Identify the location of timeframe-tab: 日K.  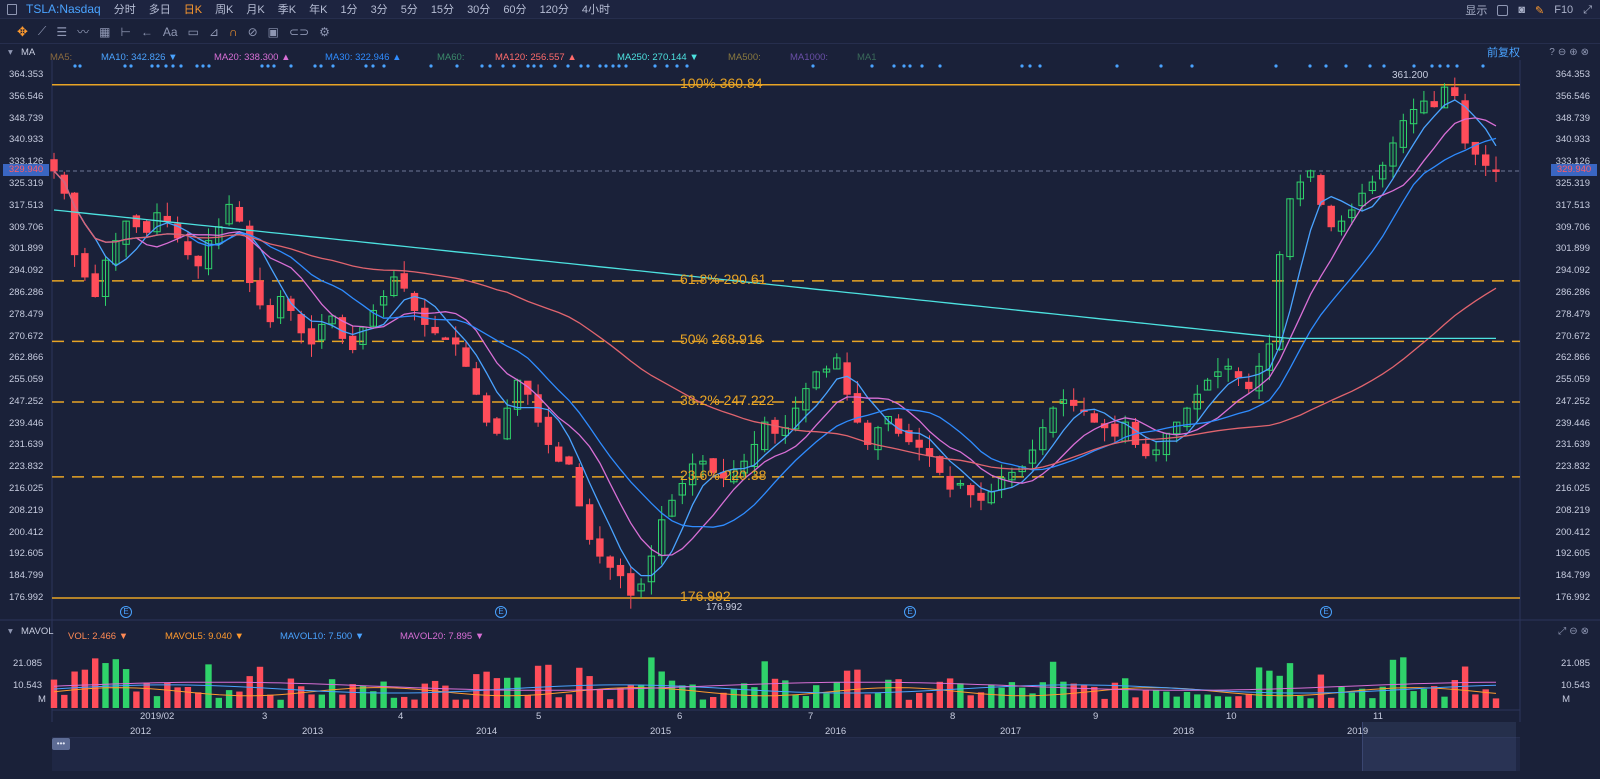
(193, 10).